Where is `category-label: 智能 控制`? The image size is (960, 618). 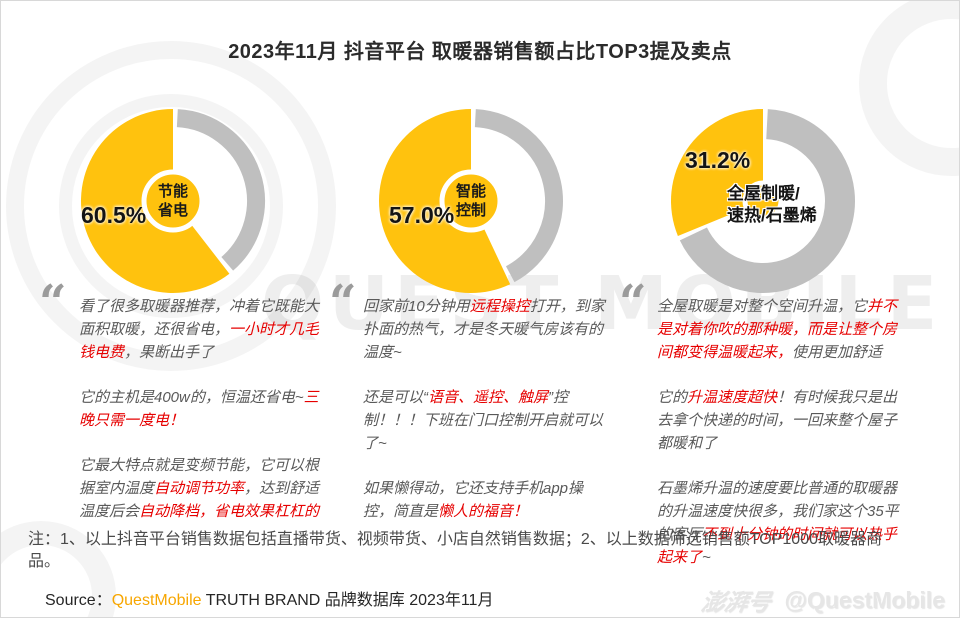
category-label: 智能 控制 is located at coordinates (470, 201).